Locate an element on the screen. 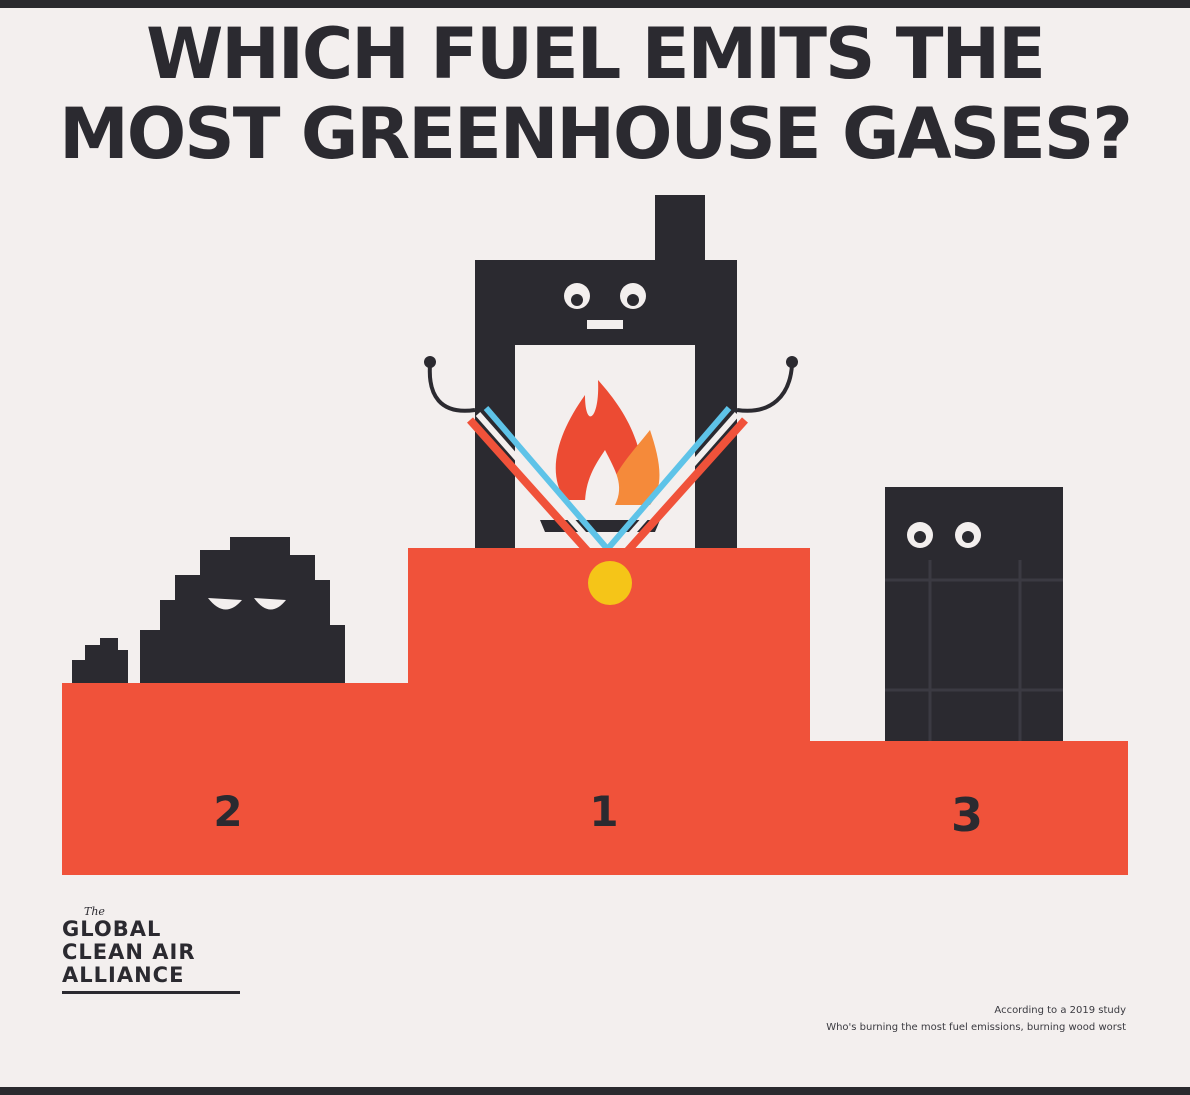  logo-the: The is located at coordinates (94, 911).